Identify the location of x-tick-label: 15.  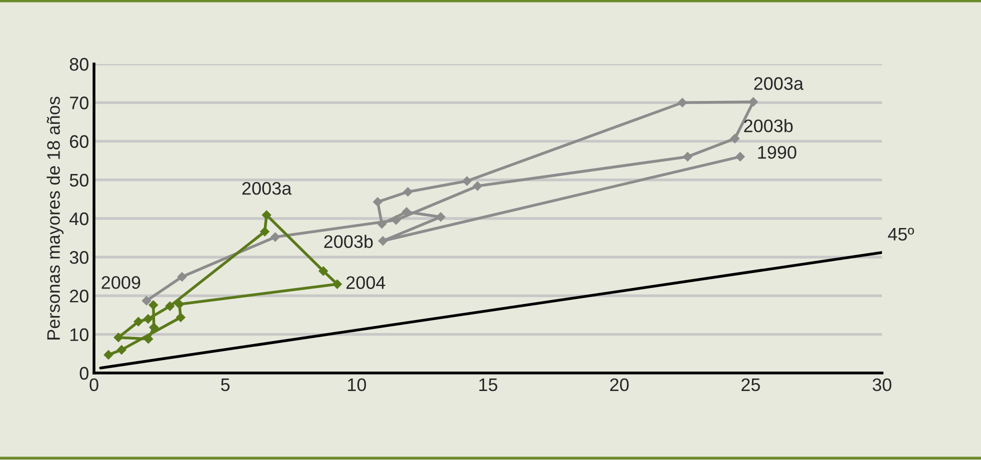
(488, 385).